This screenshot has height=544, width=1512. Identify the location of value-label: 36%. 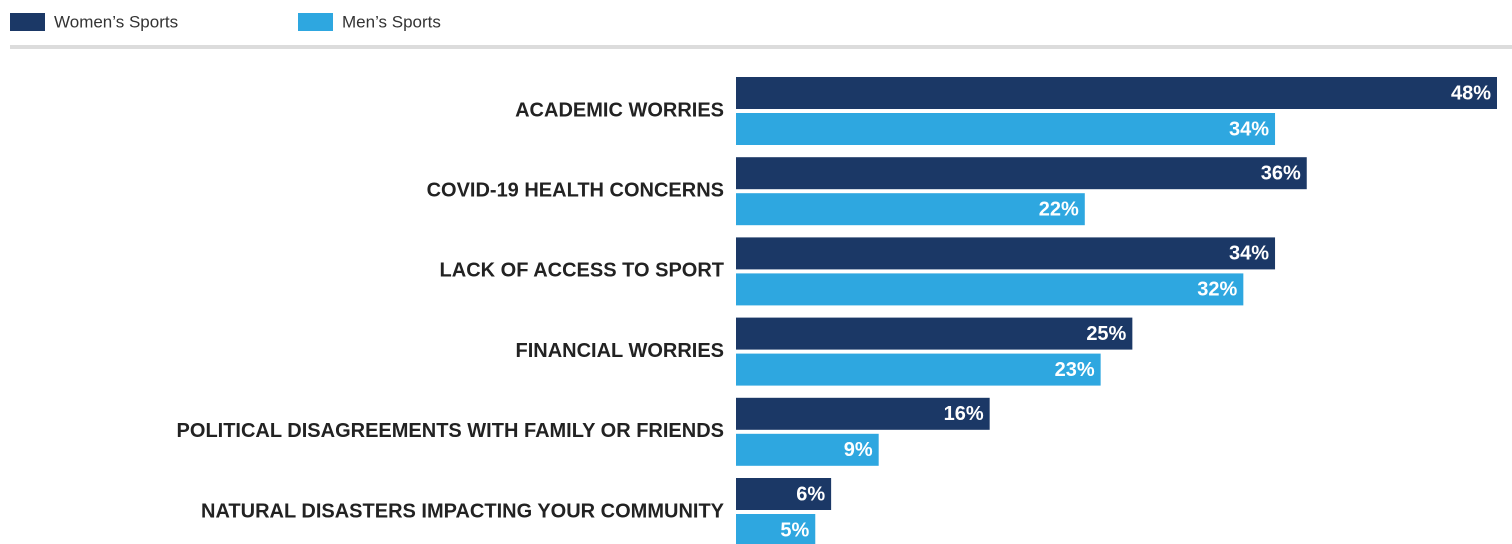
(1281, 173).